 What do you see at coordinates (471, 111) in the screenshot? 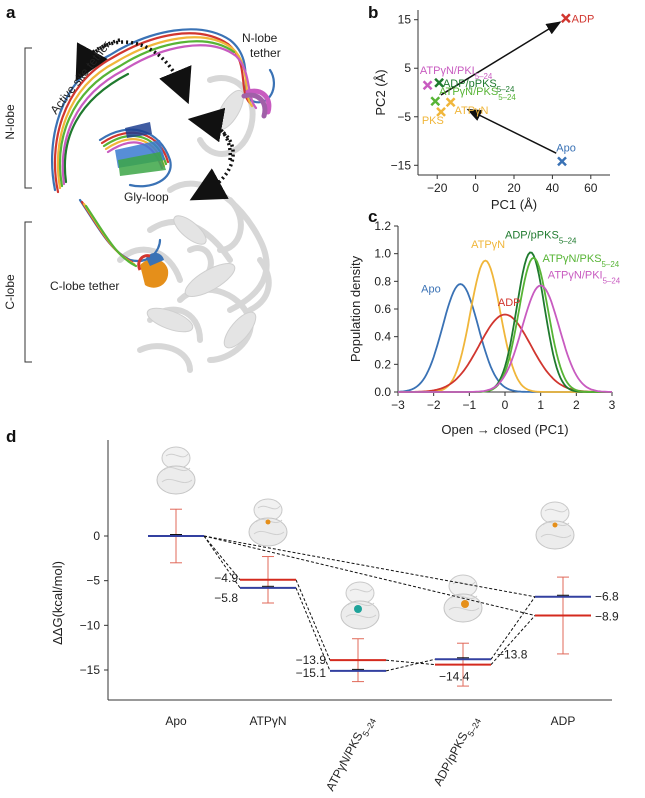
I see `pca-label-atpgn: ATPγN` at bounding box center [471, 111].